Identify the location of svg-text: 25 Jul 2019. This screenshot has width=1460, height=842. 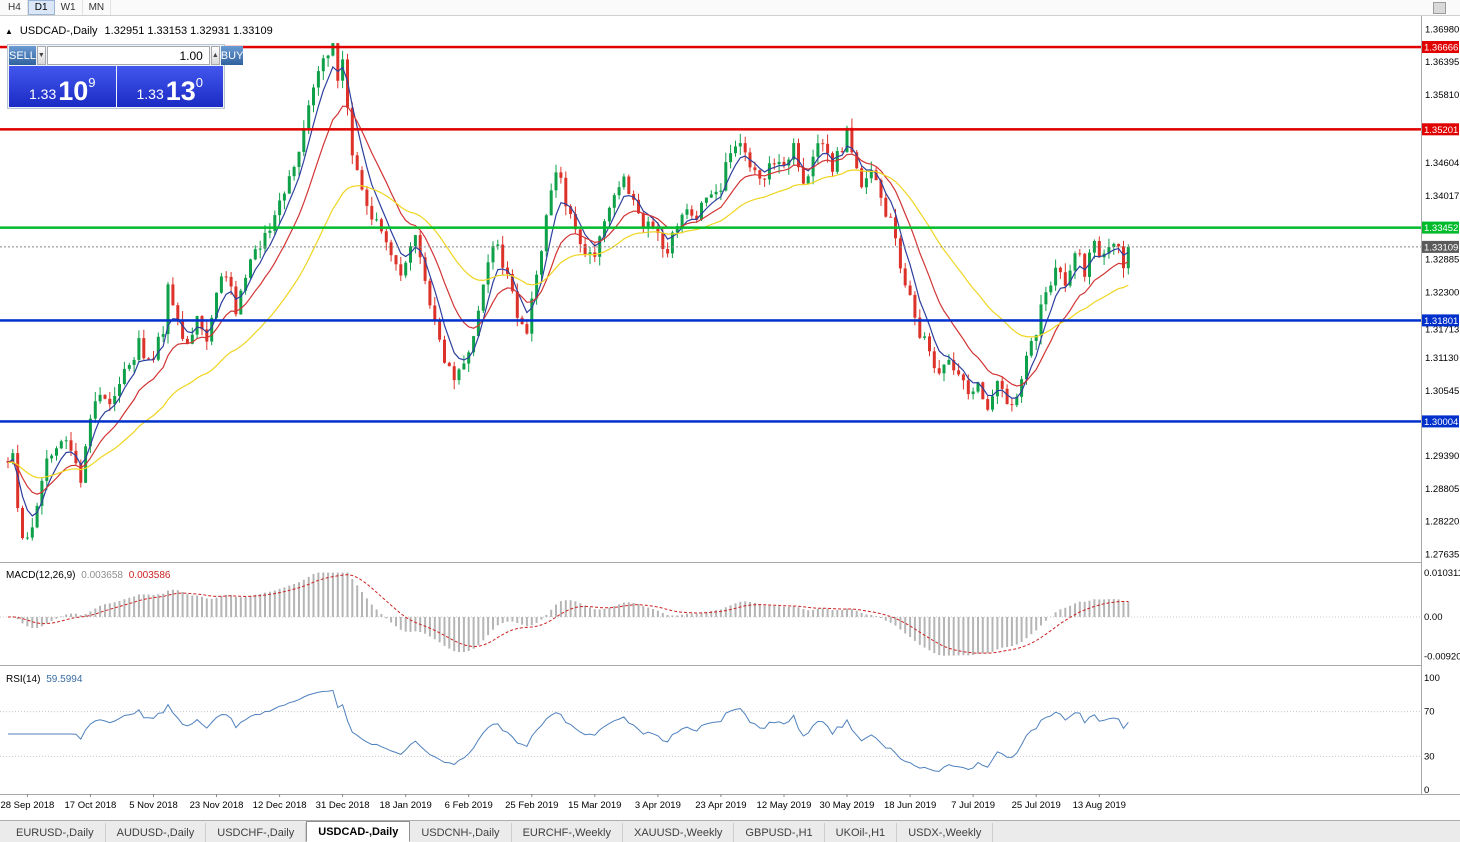
(1036, 805).